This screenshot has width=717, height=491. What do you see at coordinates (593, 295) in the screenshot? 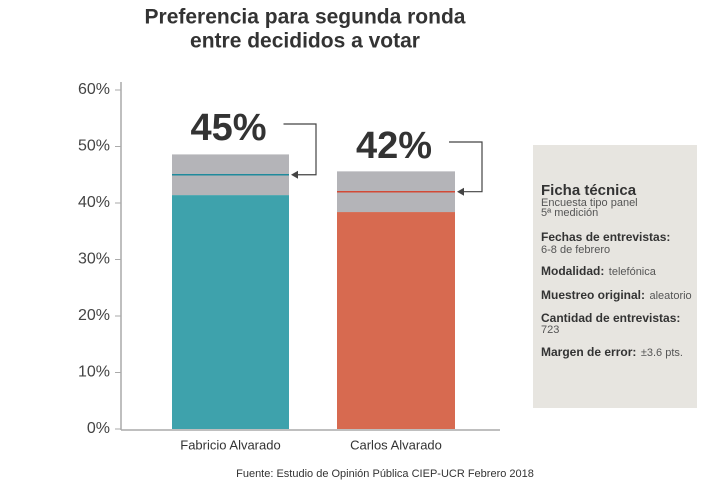
I see `panel-label: Muestreo original:` at bounding box center [593, 295].